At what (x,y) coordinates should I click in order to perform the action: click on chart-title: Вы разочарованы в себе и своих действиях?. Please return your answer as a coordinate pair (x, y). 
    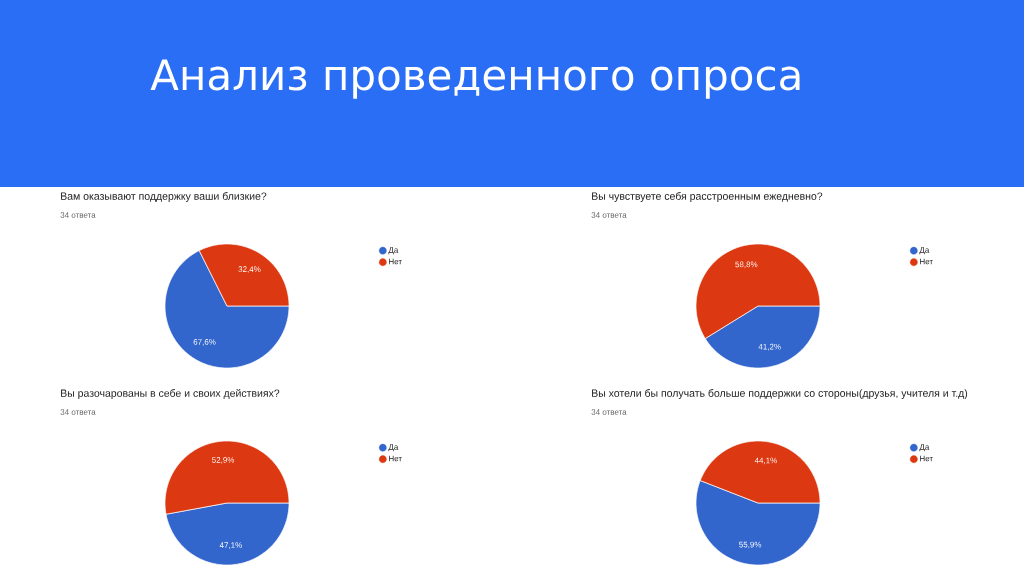
    Looking at the image, I should click on (170, 394).